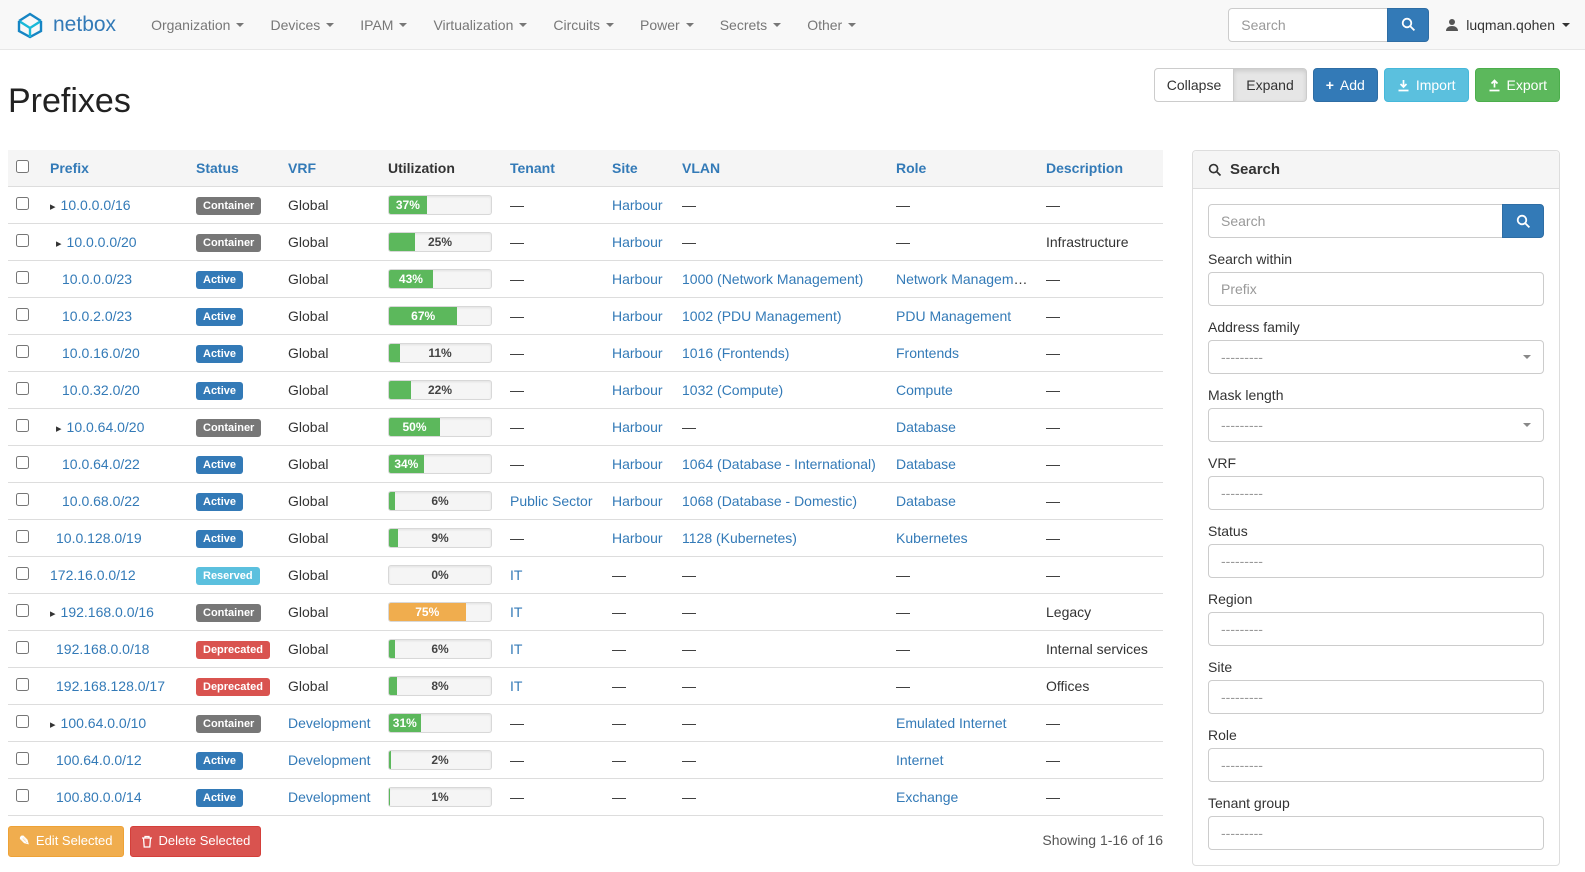 The image size is (1585, 872). Describe the element at coordinates (1376, 425) in the screenshot. I see `mask-length-select: ---------` at that location.